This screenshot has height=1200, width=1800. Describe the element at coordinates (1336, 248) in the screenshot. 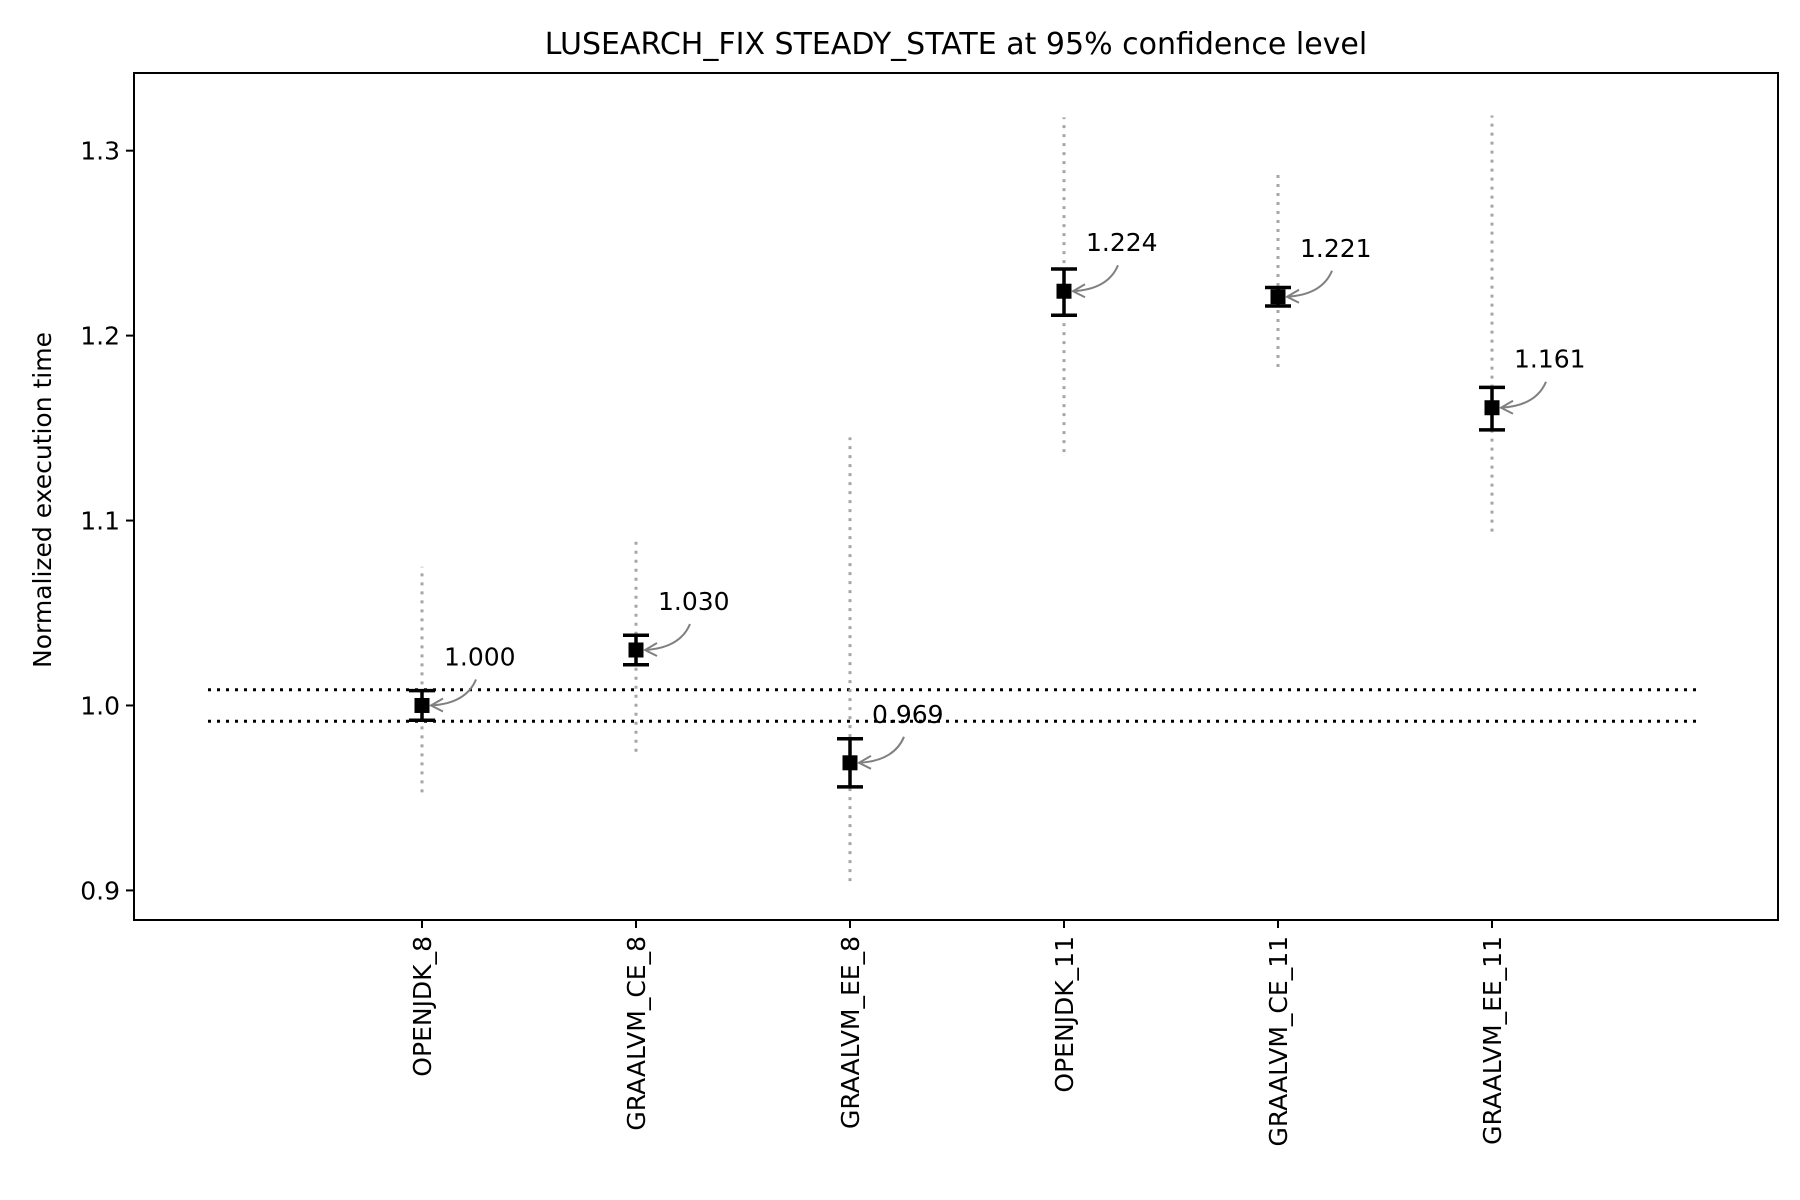

I see `data-label: 1.221` at that location.